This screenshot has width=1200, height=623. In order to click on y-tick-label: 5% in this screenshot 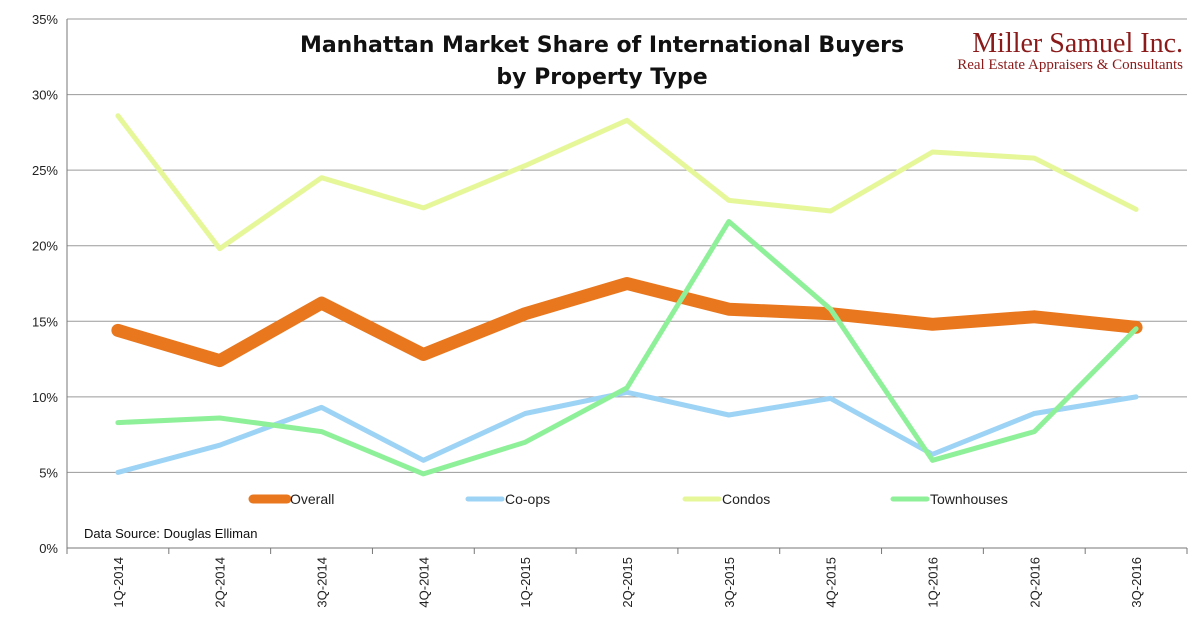, I will do `click(48, 472)`.